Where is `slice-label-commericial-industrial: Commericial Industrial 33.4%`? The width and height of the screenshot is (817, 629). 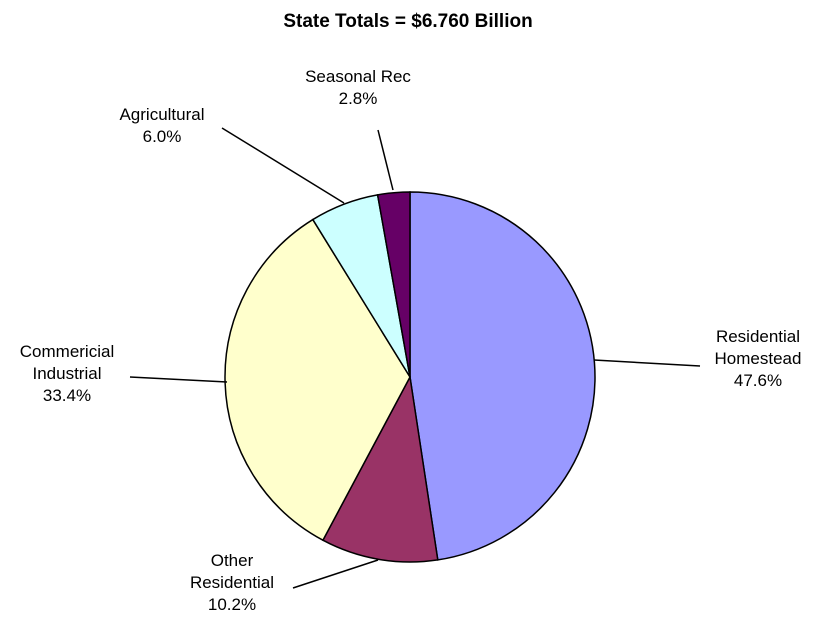 slice-label-commericial-industrial: Commericial Industrial 33.4% is located at coordinates (67, 373).